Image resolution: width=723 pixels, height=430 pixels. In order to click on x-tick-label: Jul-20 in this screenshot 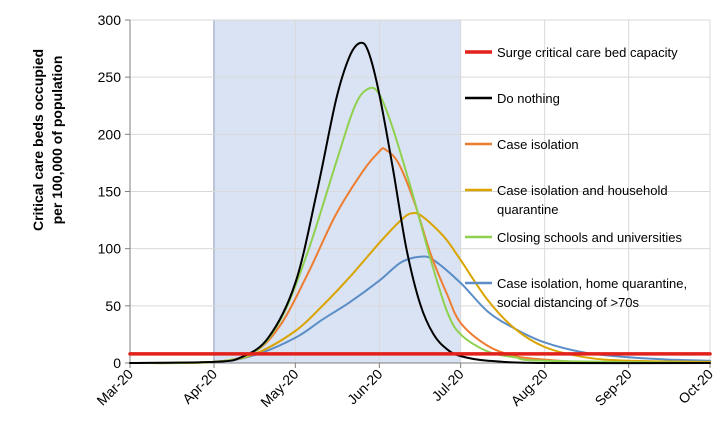, I will do `click(447, 385)`.